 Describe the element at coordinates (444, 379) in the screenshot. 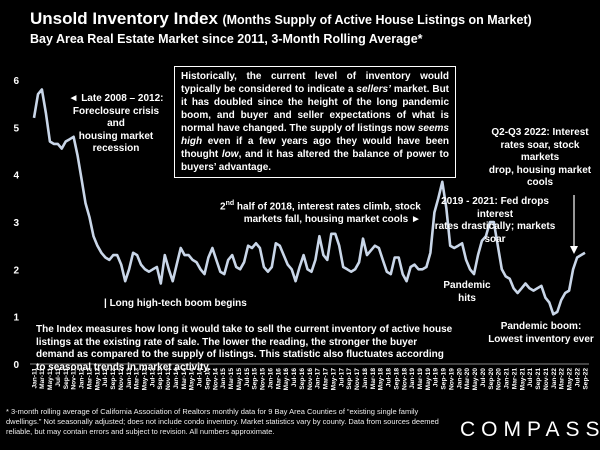

I see `x-tick-label: Sep-19` at that location.